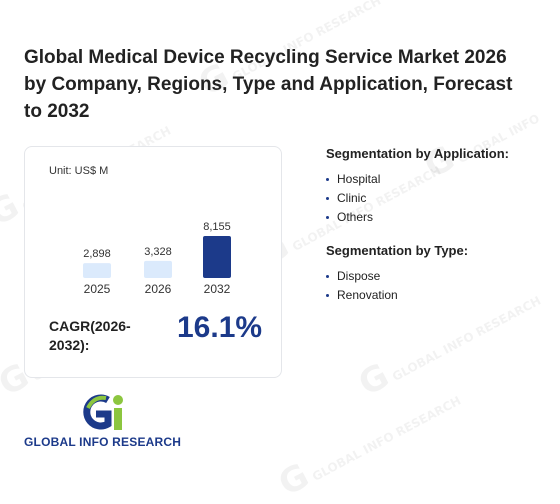 The height and width of the screenshot is (504, 560). Describe the element at coordinates (353, 217) in the screenshot. I see `list-item: Others` at that location.